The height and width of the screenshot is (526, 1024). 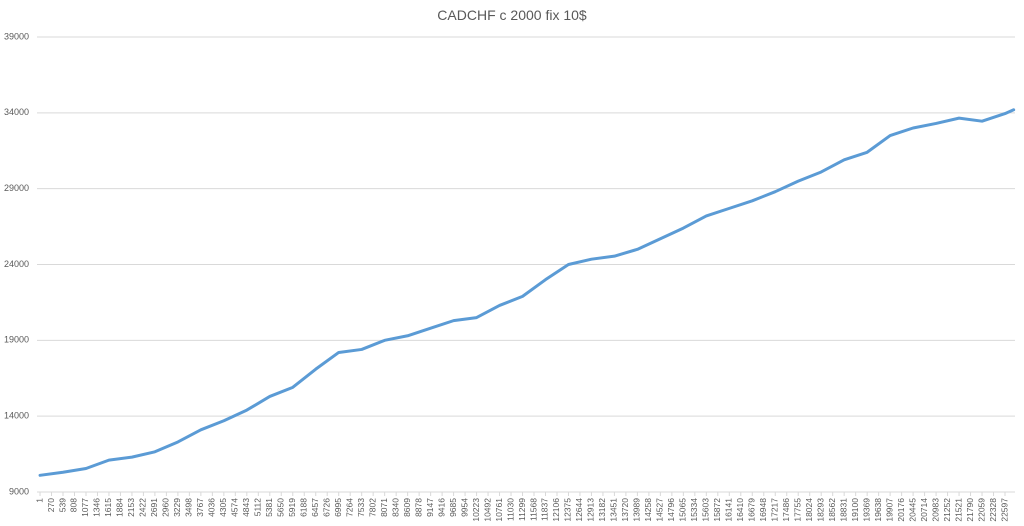 I want to click on x-tick-label: 4036, so click(x=212, y=507).